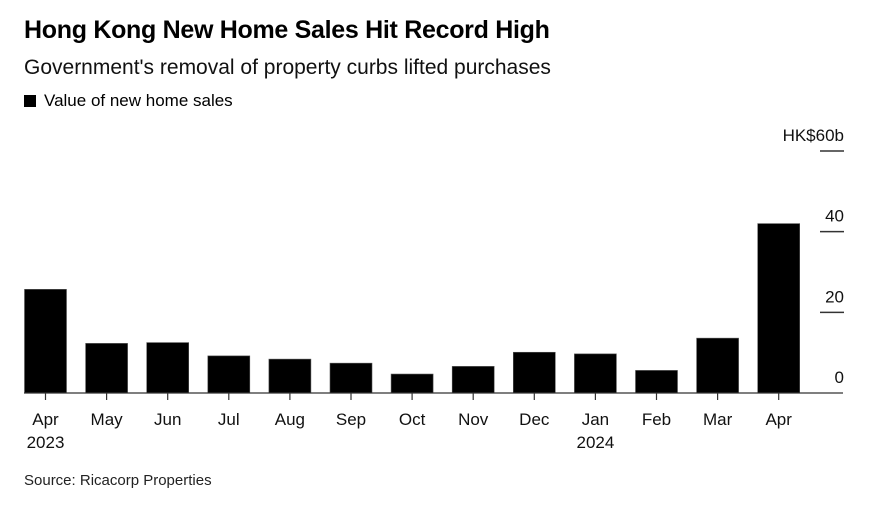 This screenshot has width=881, height=505. Describe the element at coordinates (839, 377) in the screenshot. I see `y-tick-label: 0` at that location.